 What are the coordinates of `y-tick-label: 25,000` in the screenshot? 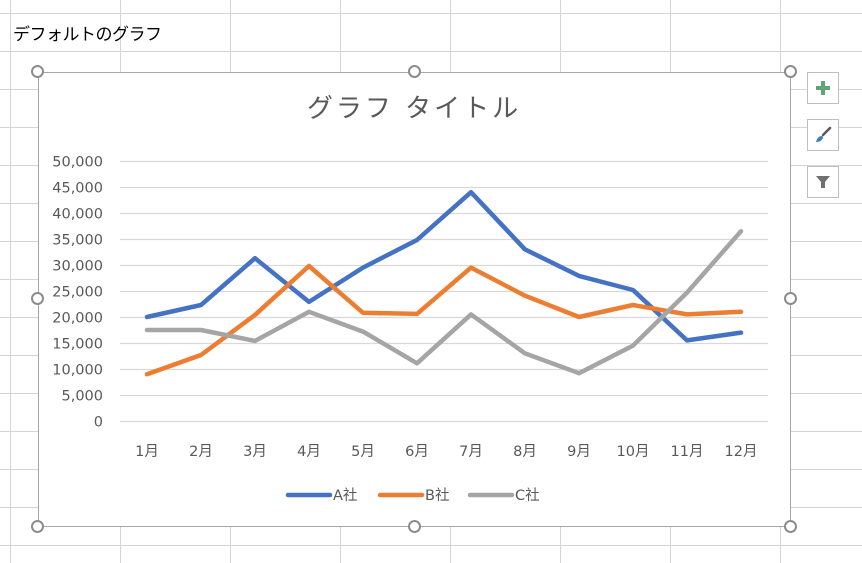 It's located at (77, 293).